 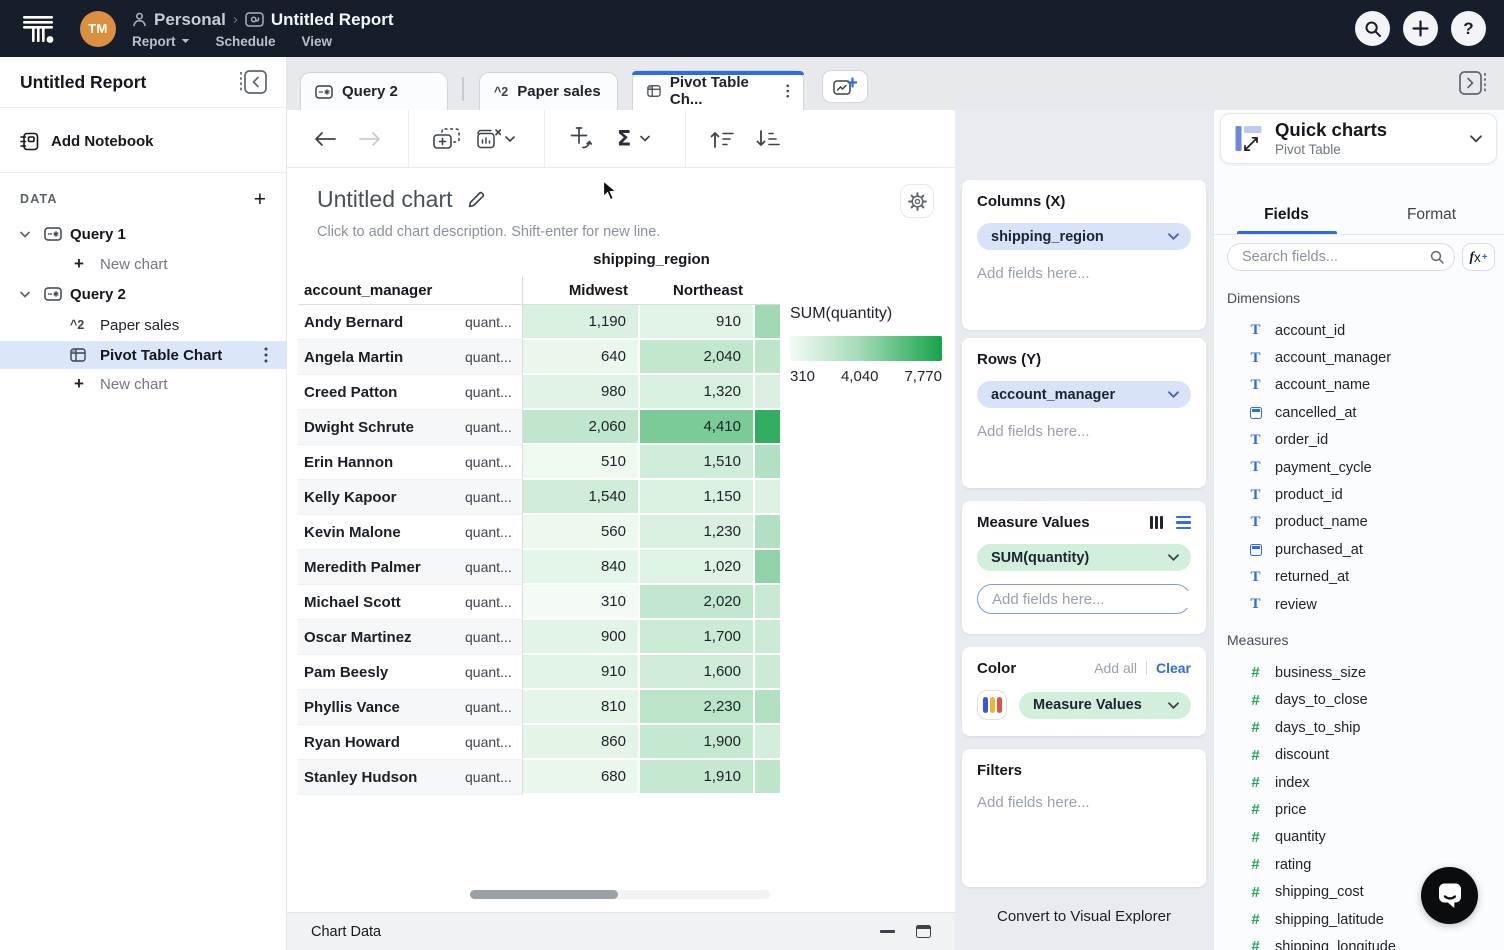 What do you see at coordinates (381, 532) in the screenshot?
I see `row-label: Kevin Malone` at bounding box center [381, 532].